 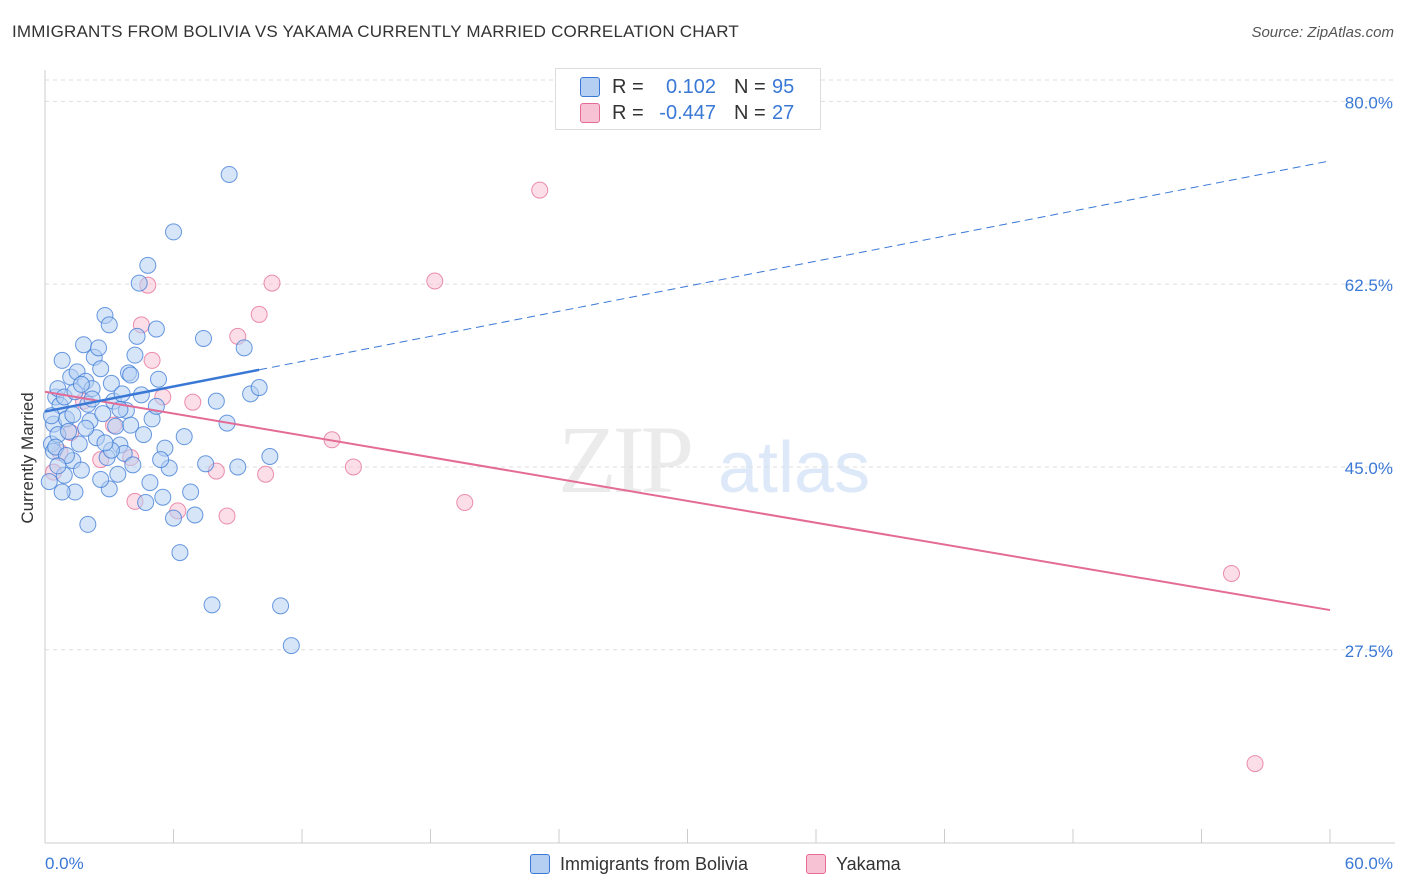 What do you see at coordinates (783, 112) in the screenshot?
I see `legend-n-value: 27` at bounding box center [783, 112].